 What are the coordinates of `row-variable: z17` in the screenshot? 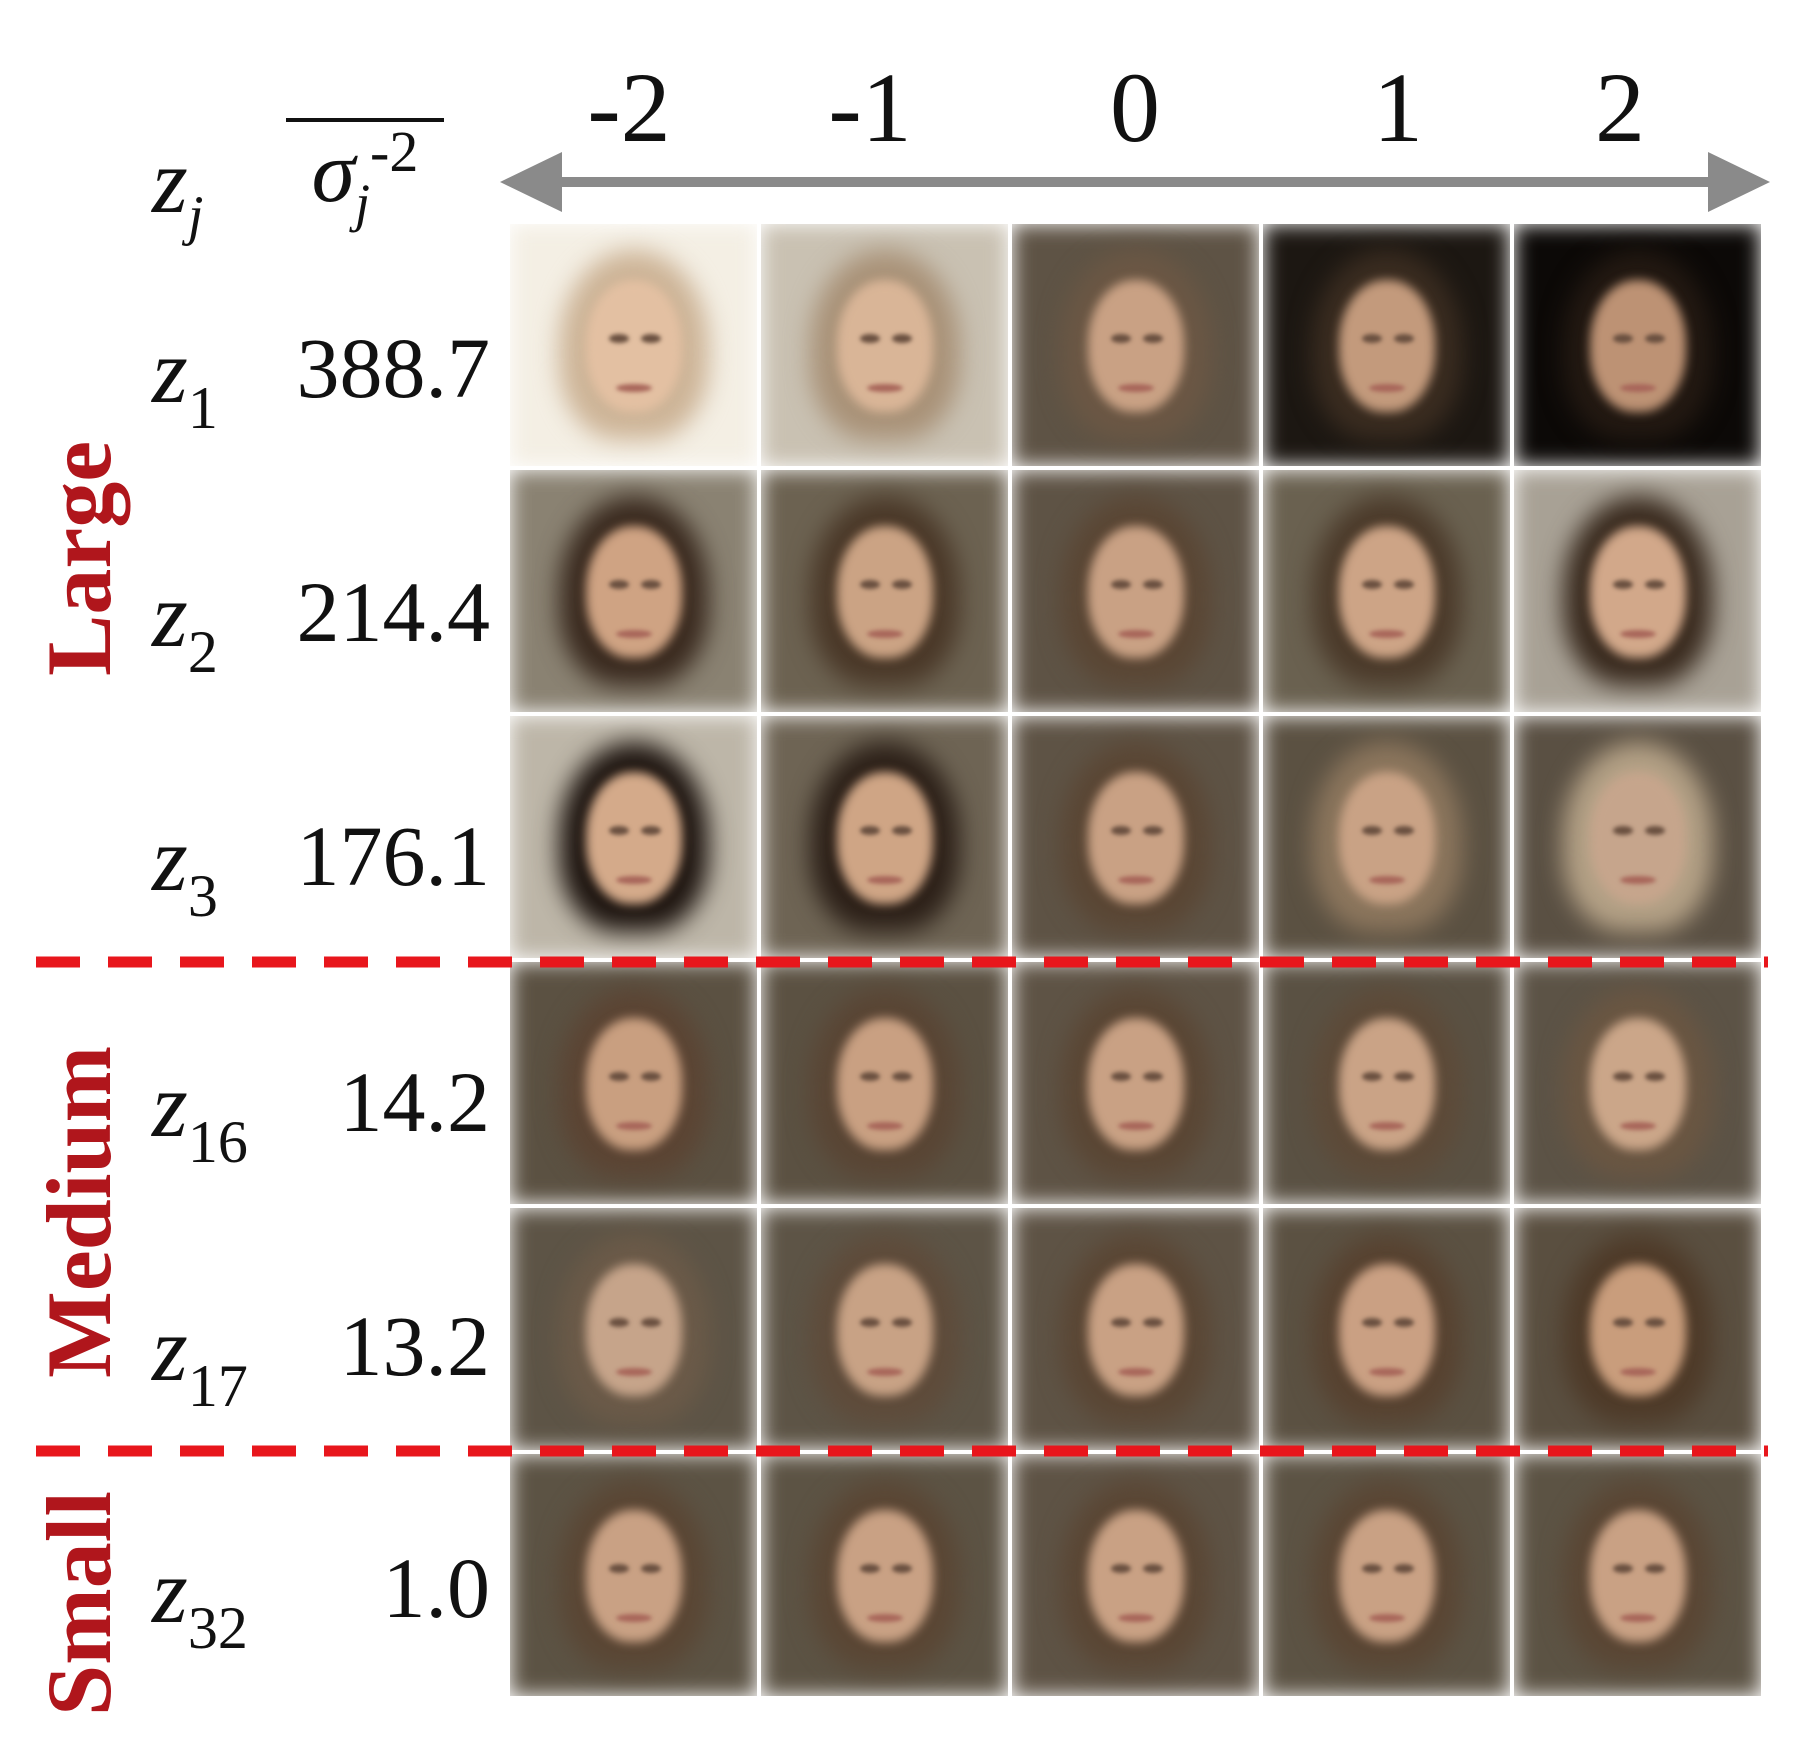 It's located at (200, 1358).